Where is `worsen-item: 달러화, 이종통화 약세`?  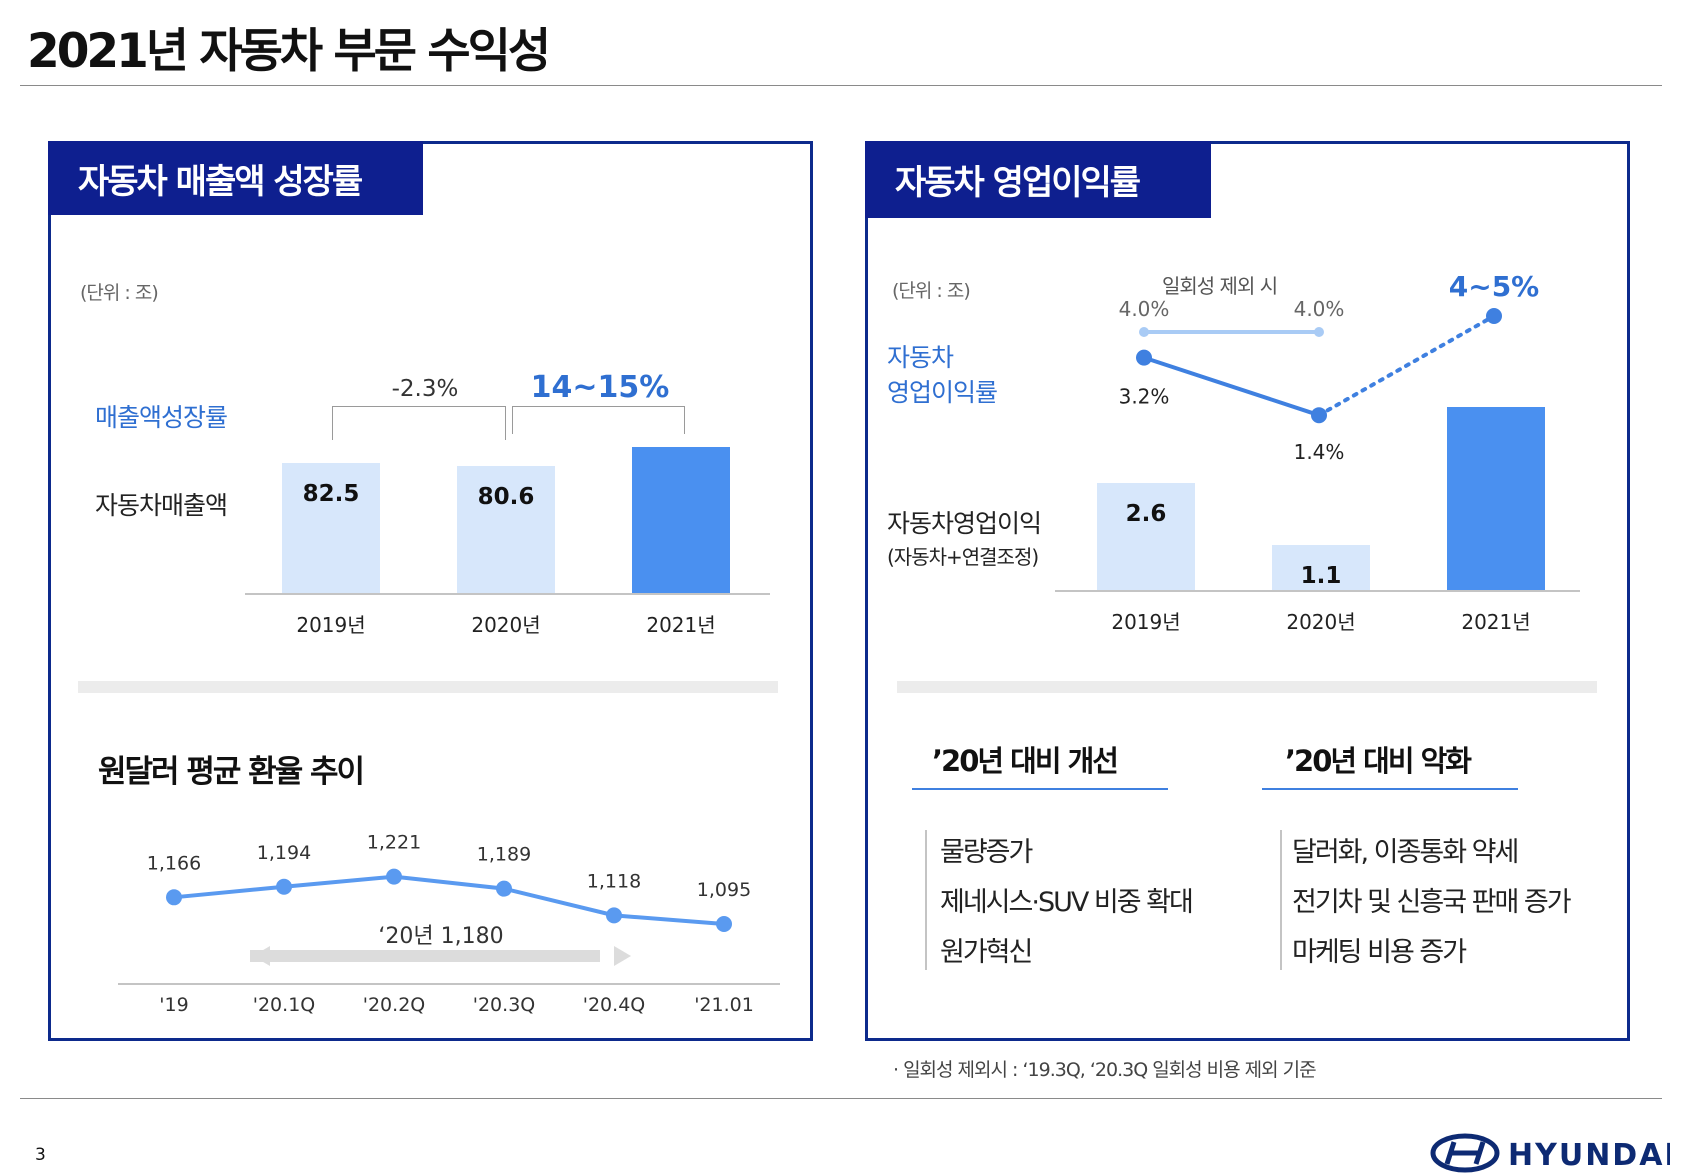
worsen-item: 달러화, 이종통화 약세 is located at coordinates (1405, 852).